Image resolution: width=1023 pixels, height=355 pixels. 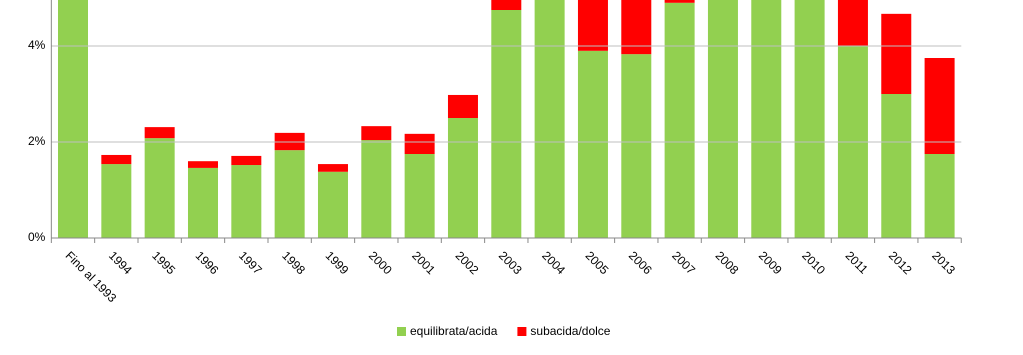 What do you see at coordinates (857, 262) in the screenshot?
I see `x-tick-label: 2011` at bounding box center [857, 262].